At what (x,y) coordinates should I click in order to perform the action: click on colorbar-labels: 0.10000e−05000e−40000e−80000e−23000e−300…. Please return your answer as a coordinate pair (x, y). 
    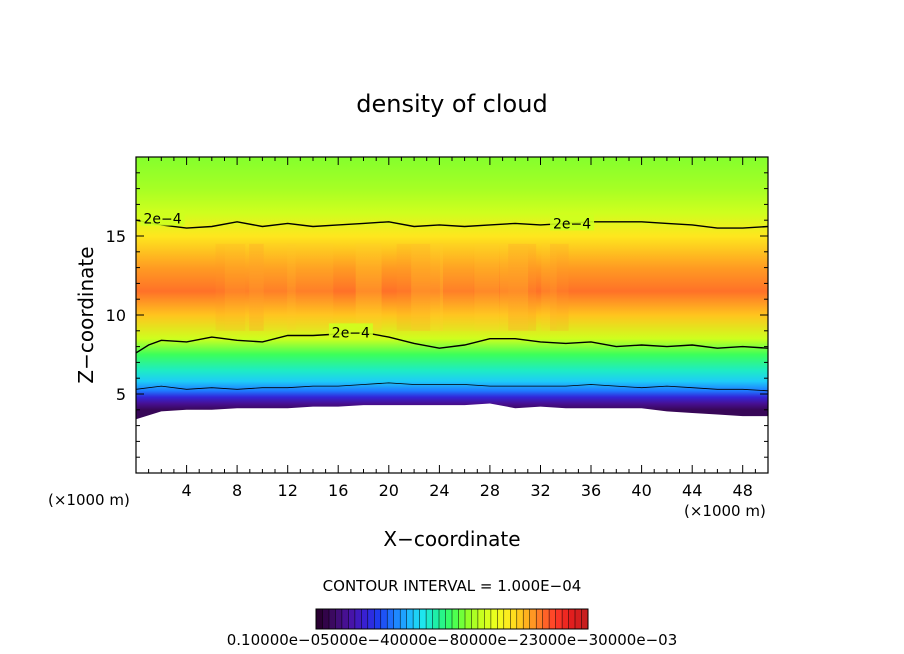
    Looking at the image, I should click on (452, 640).